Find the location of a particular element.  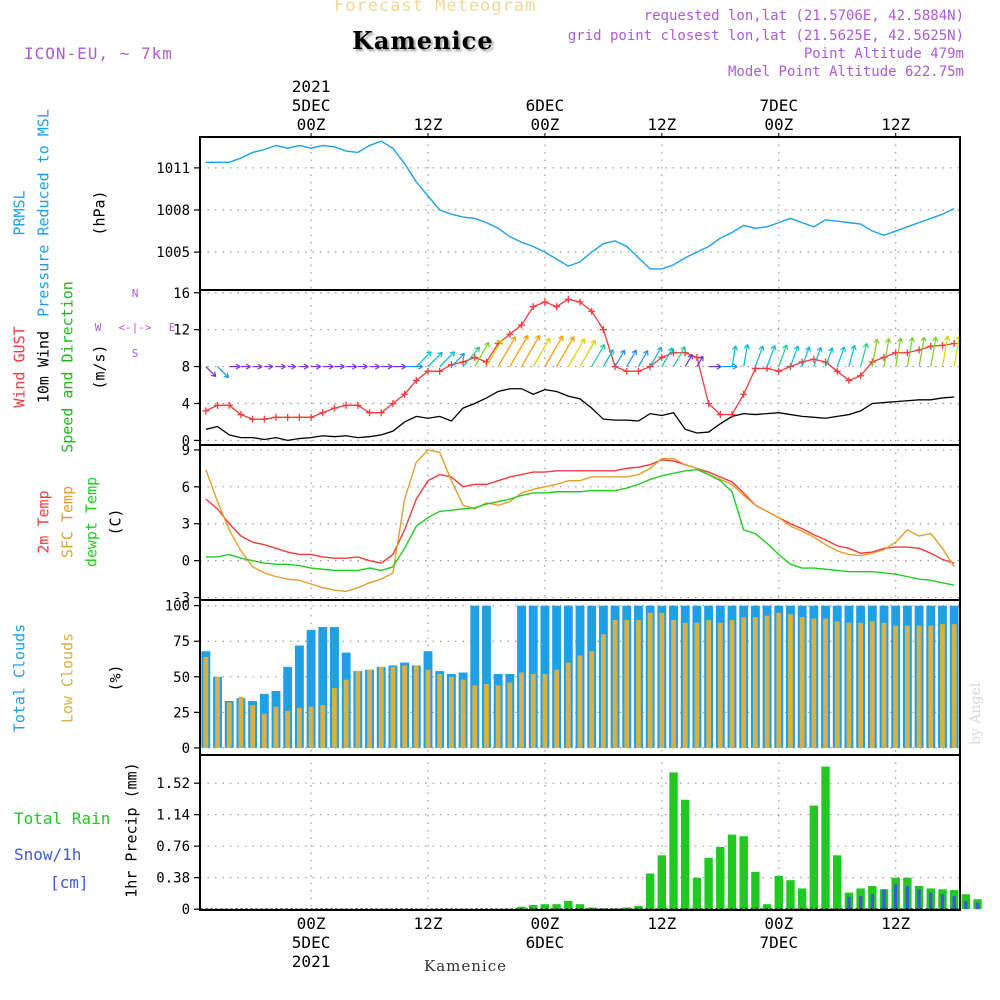

y-tick-label: 0 is located at coordinates (186, 562).